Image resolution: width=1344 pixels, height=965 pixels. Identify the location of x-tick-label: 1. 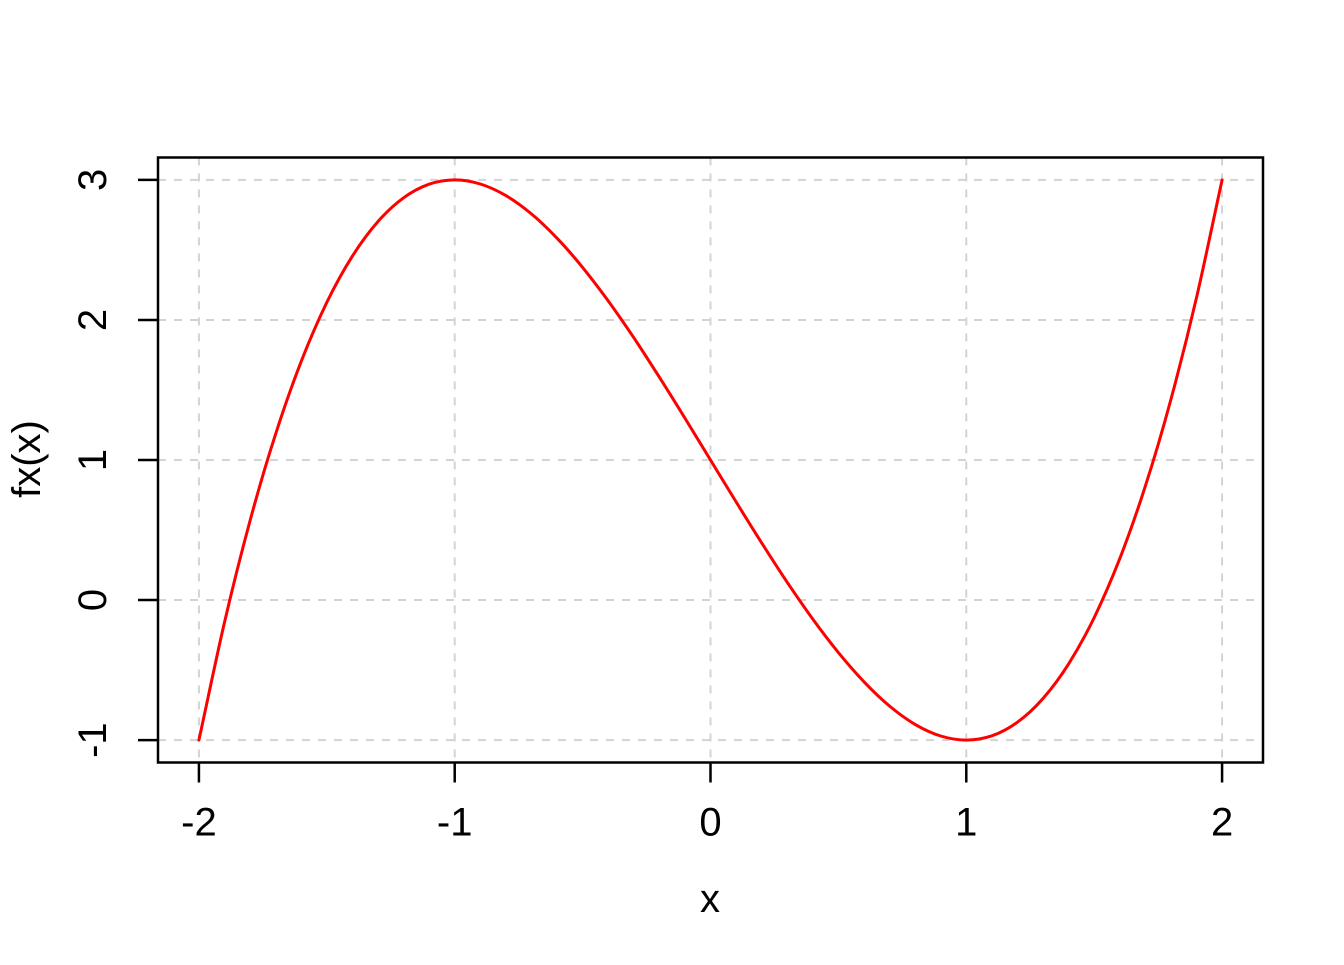
(966, 823).